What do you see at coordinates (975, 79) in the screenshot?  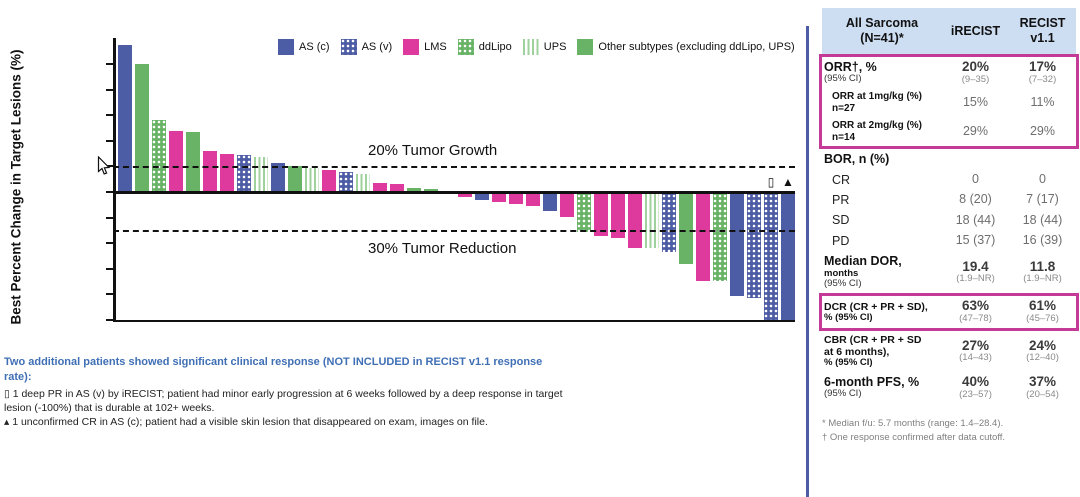 I see `value-ci: (9–35)` at bounding box center [975, 79].